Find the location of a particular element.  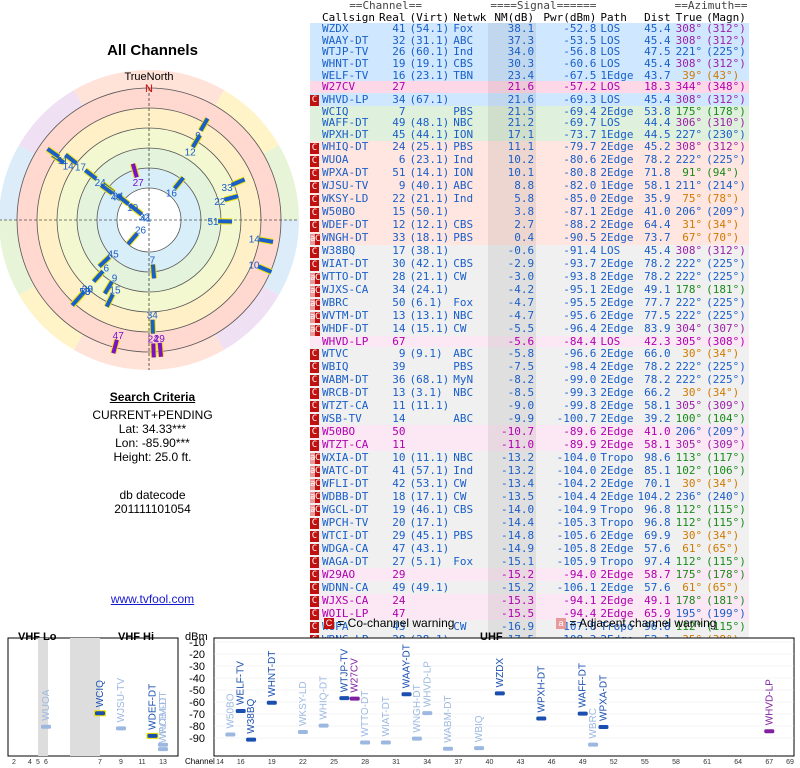

radar-point-label: 30 is located at coordinates (88, 289).